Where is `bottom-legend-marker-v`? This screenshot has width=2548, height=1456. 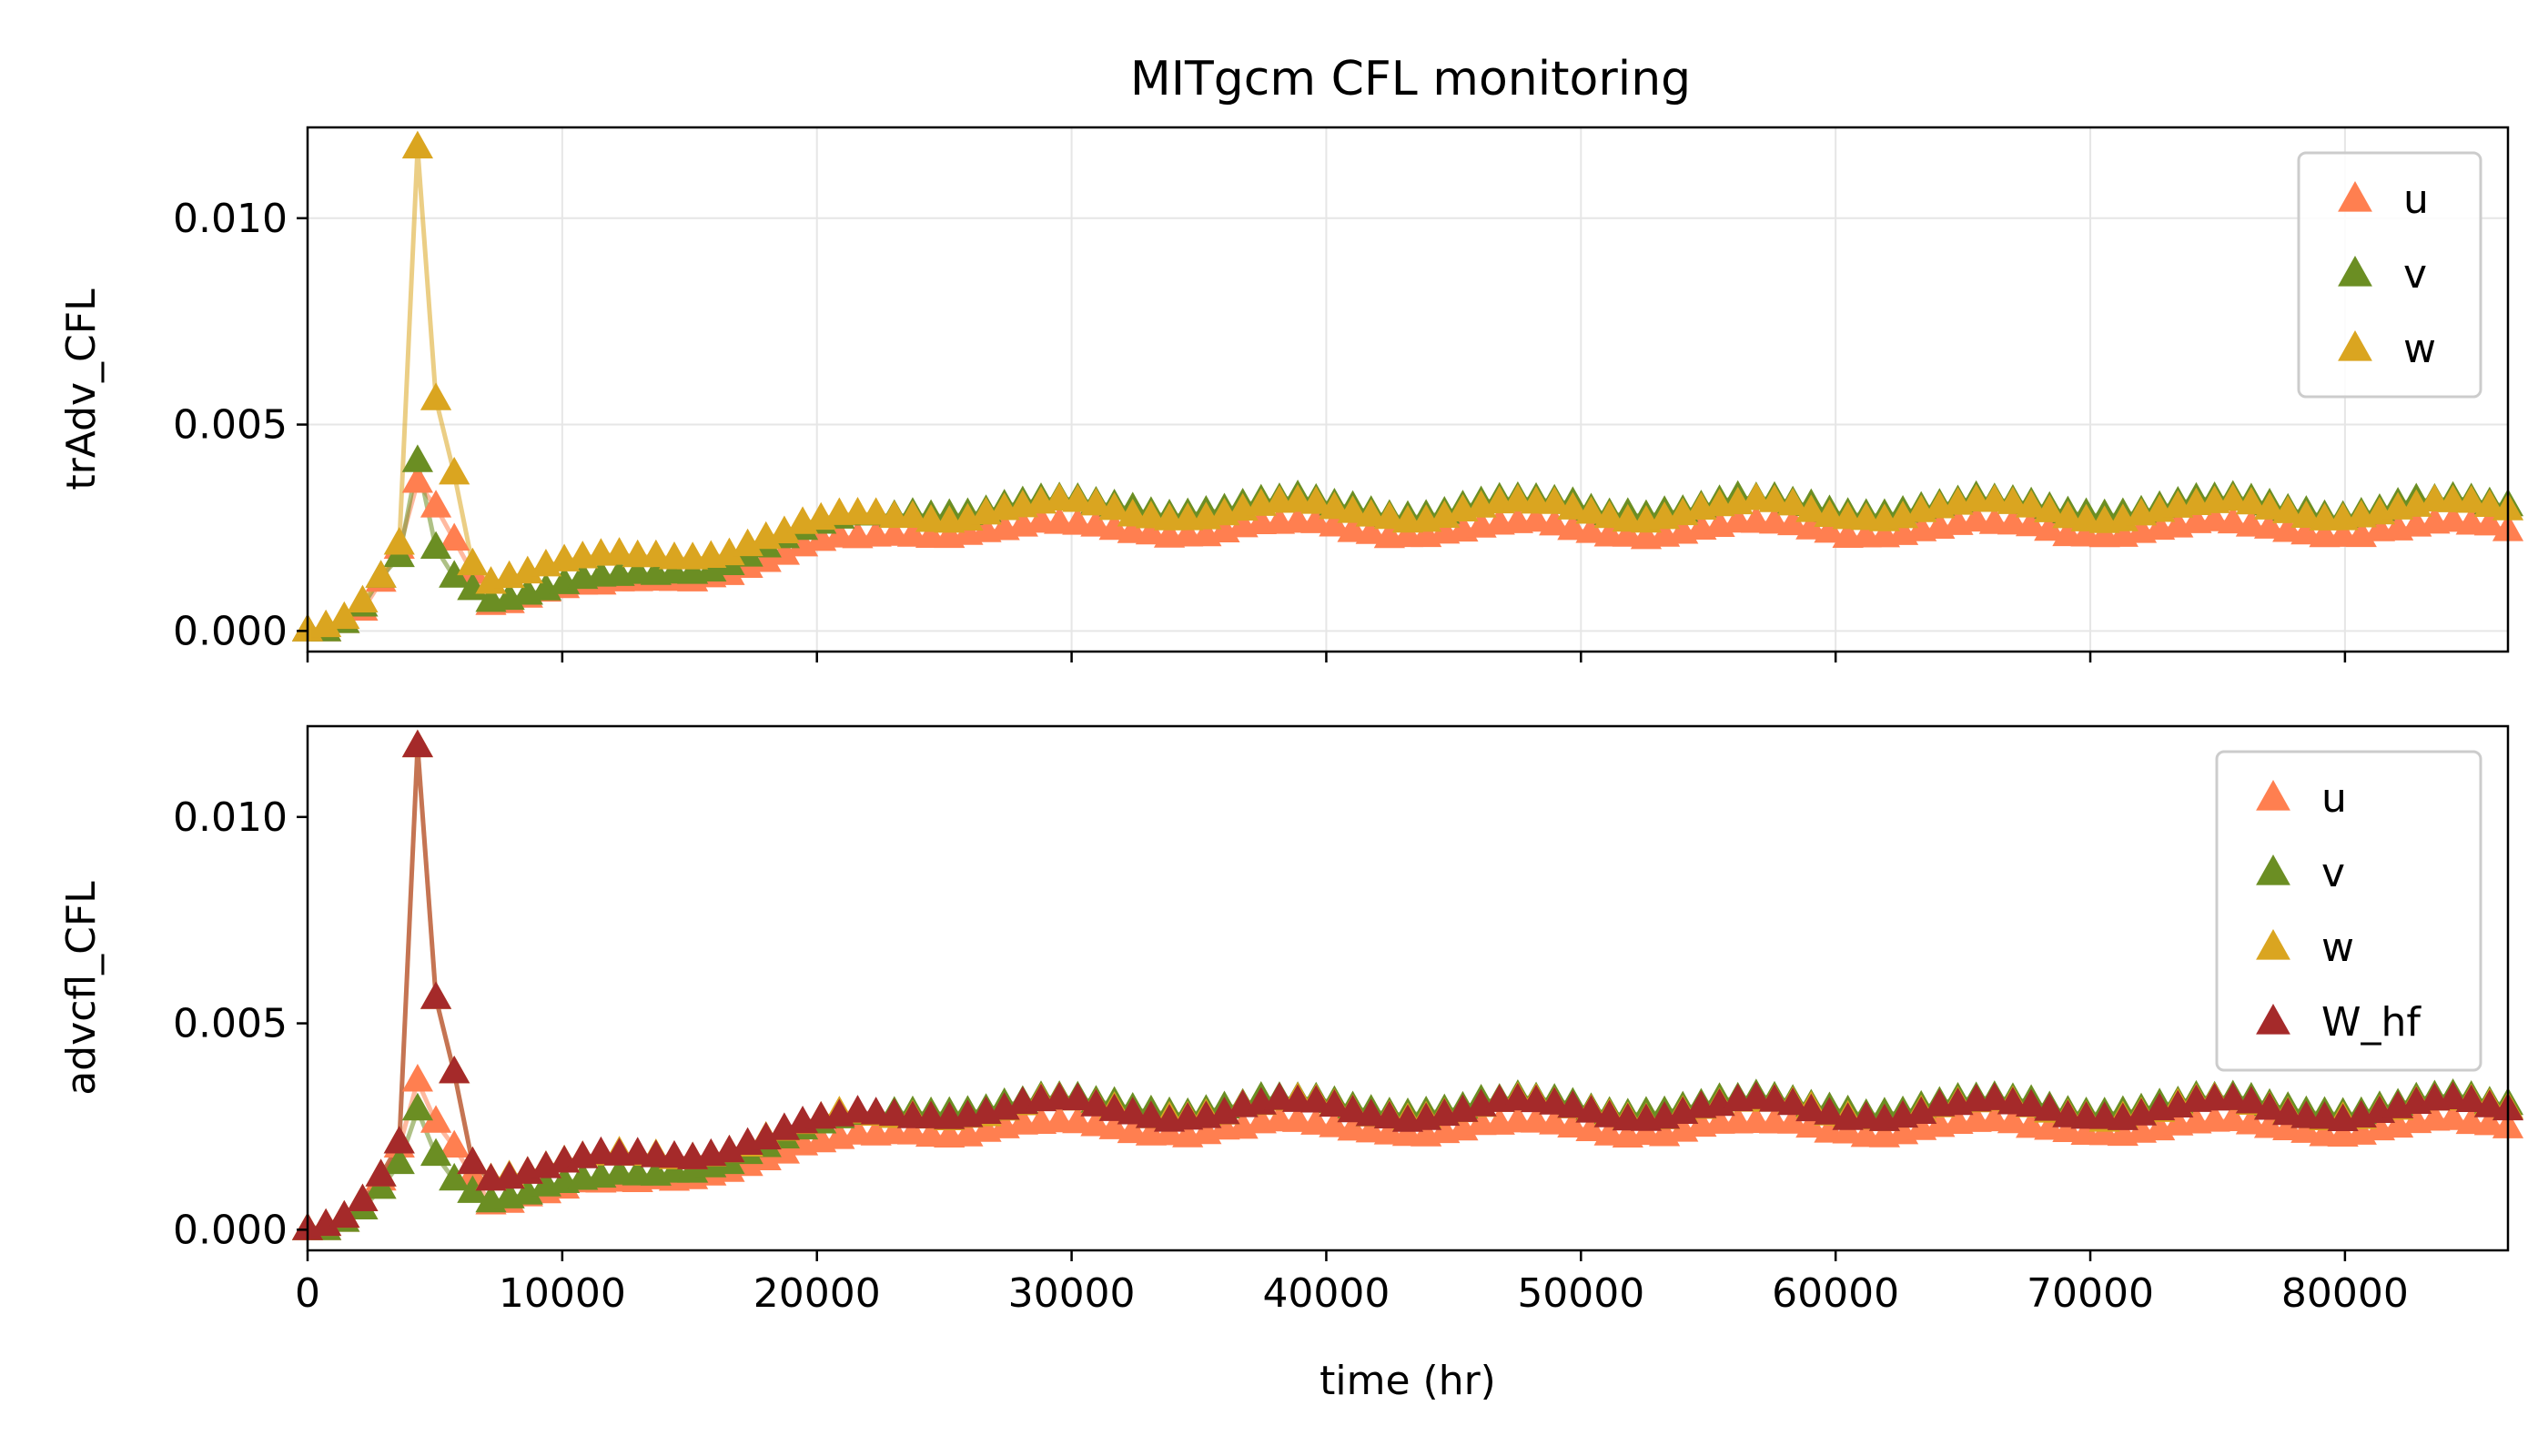 bottom-legend-marker-v is located at coordinates (2273, 870).